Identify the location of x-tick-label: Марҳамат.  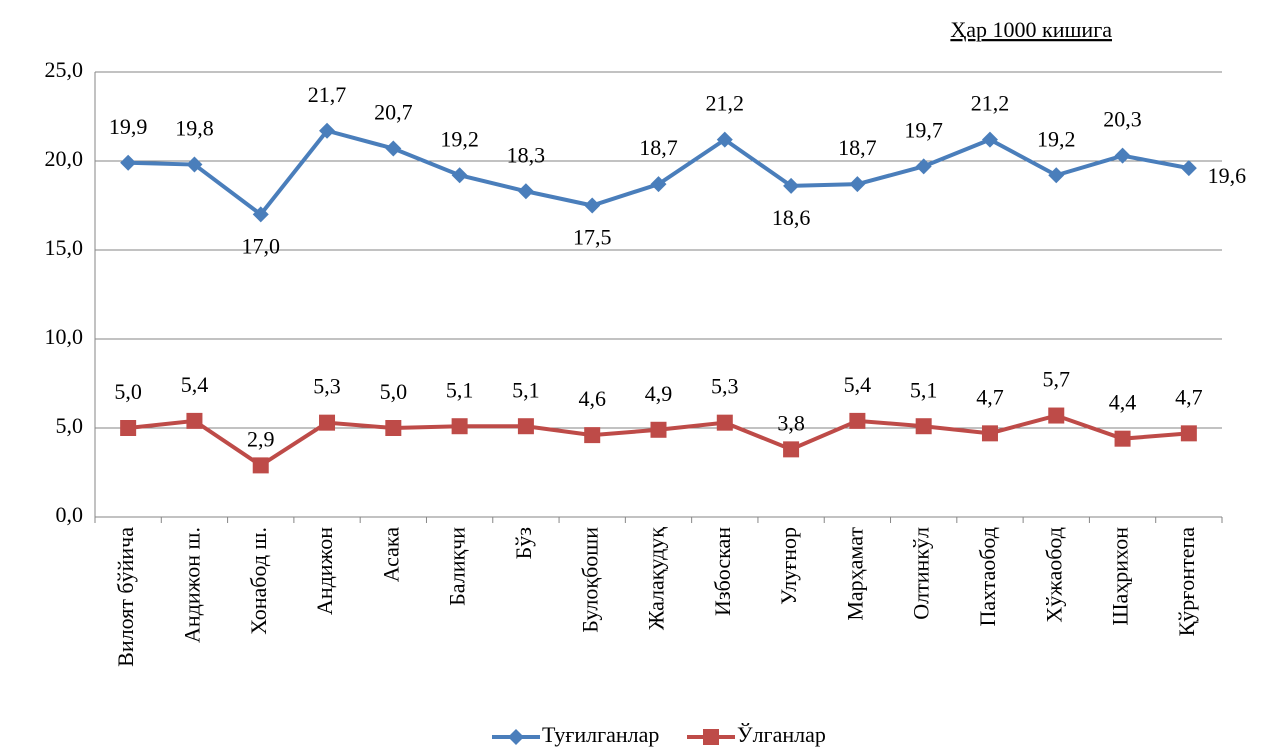
(854, 574).